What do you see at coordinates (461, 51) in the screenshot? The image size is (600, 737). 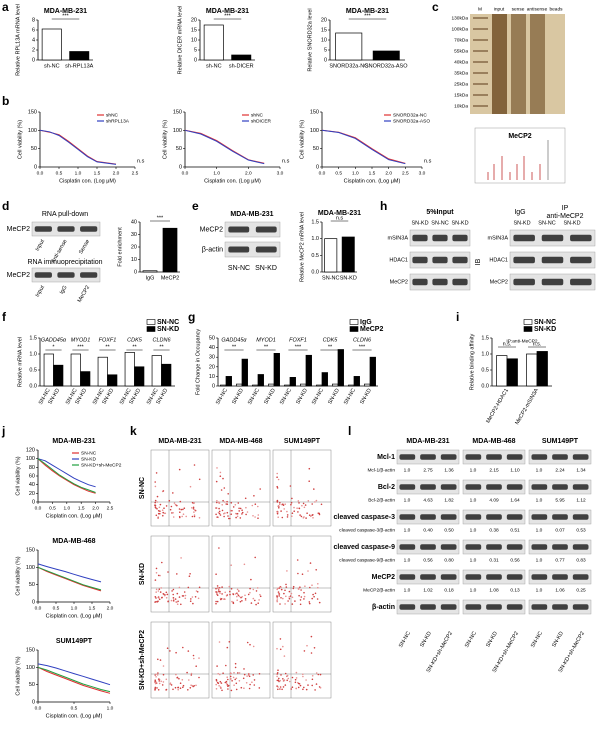 I see `marker-label: 55kDa` at bounding box center [461, 51].